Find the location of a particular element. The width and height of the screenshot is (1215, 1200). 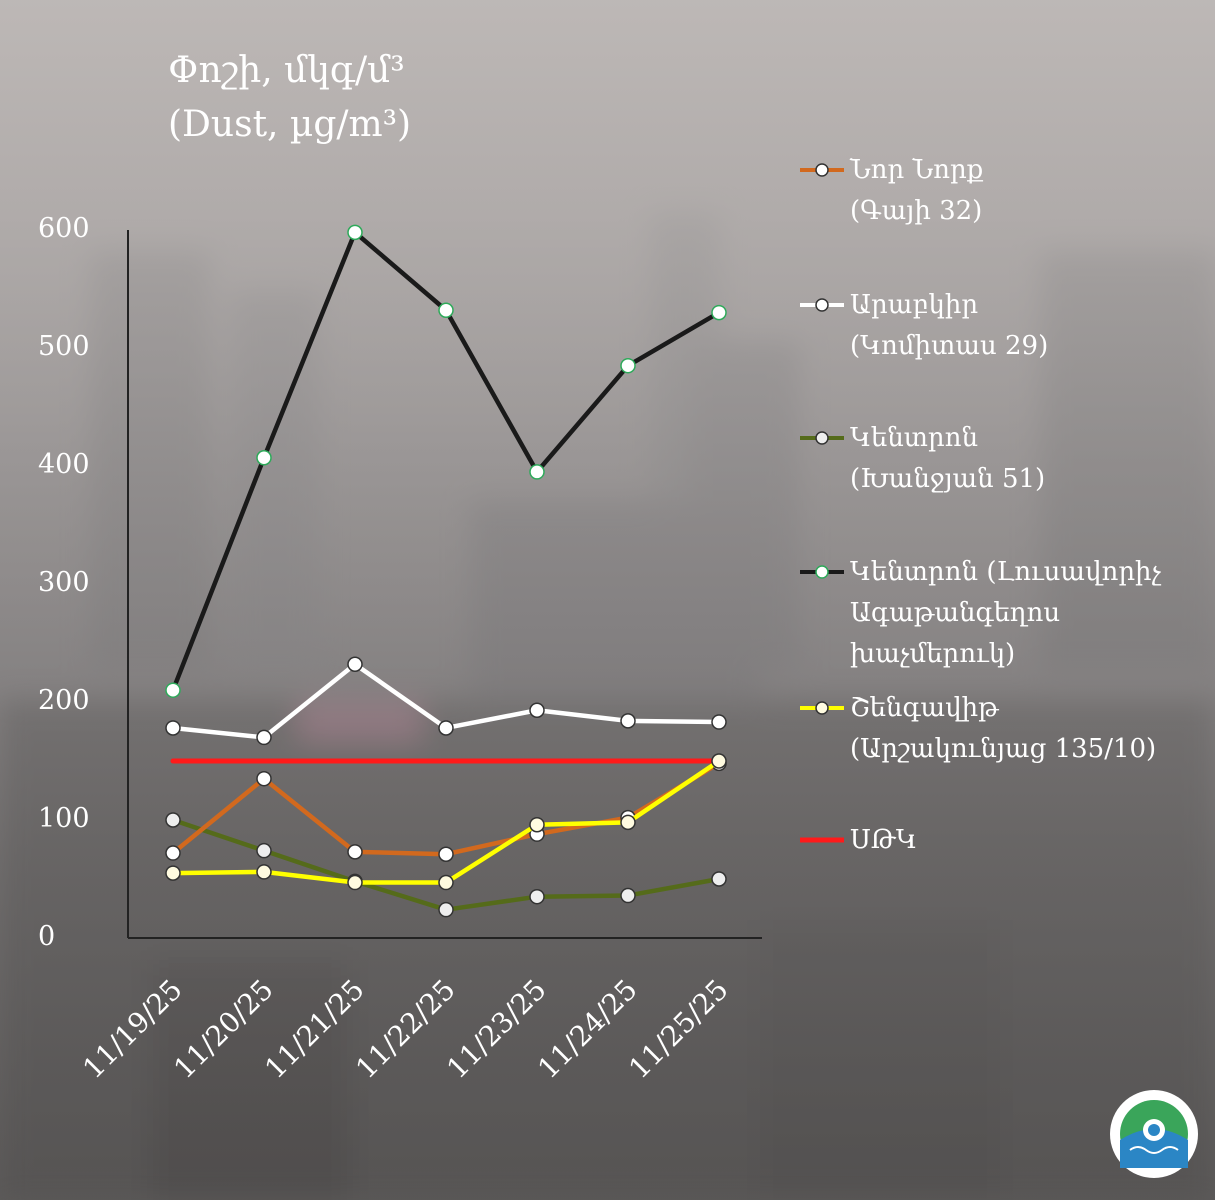

legend-label: Կենտրոն (Լուսավորիչ Ագաթանգեղոս խաչմերուկ) is located at coordinates (1005, 613).